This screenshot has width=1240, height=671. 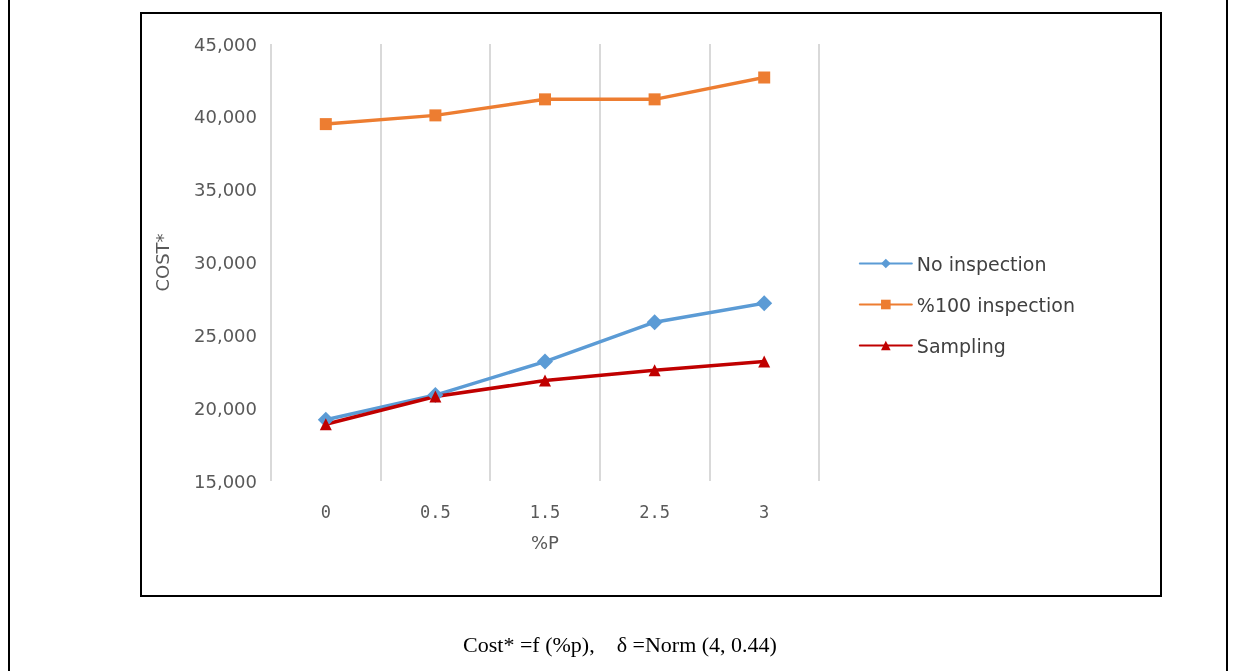 What do you see at coordinates (225, 117) in the screenshot?
I see `y-tick-label: 40,000` at bounding box center [225, 117].